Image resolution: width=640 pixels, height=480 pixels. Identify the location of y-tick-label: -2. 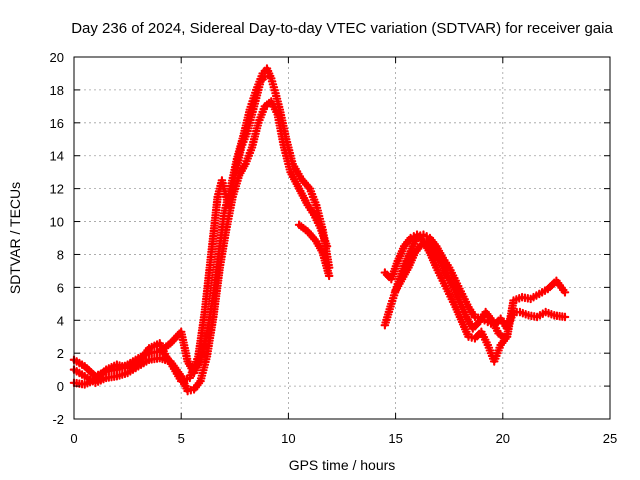
(58, 419).